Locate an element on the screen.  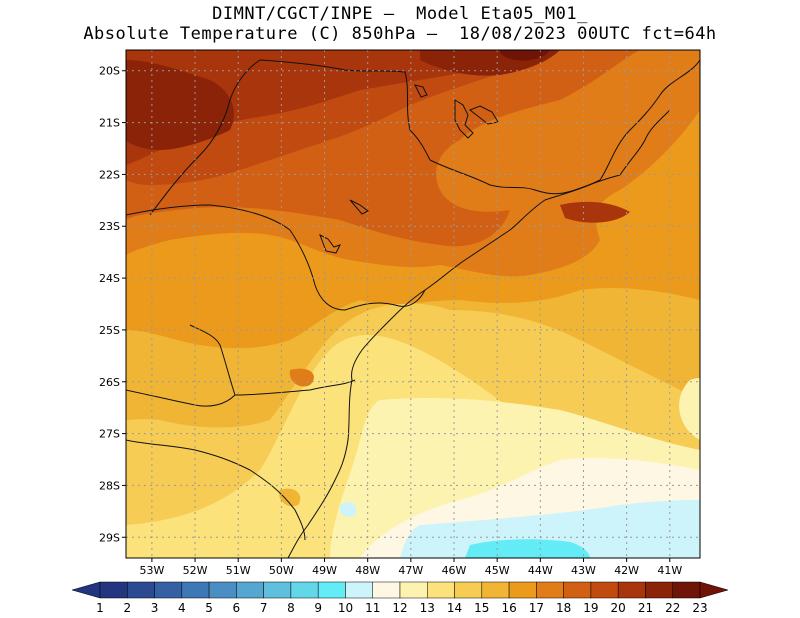
colorbar-label: 5 is located at coordinates (209, 608).